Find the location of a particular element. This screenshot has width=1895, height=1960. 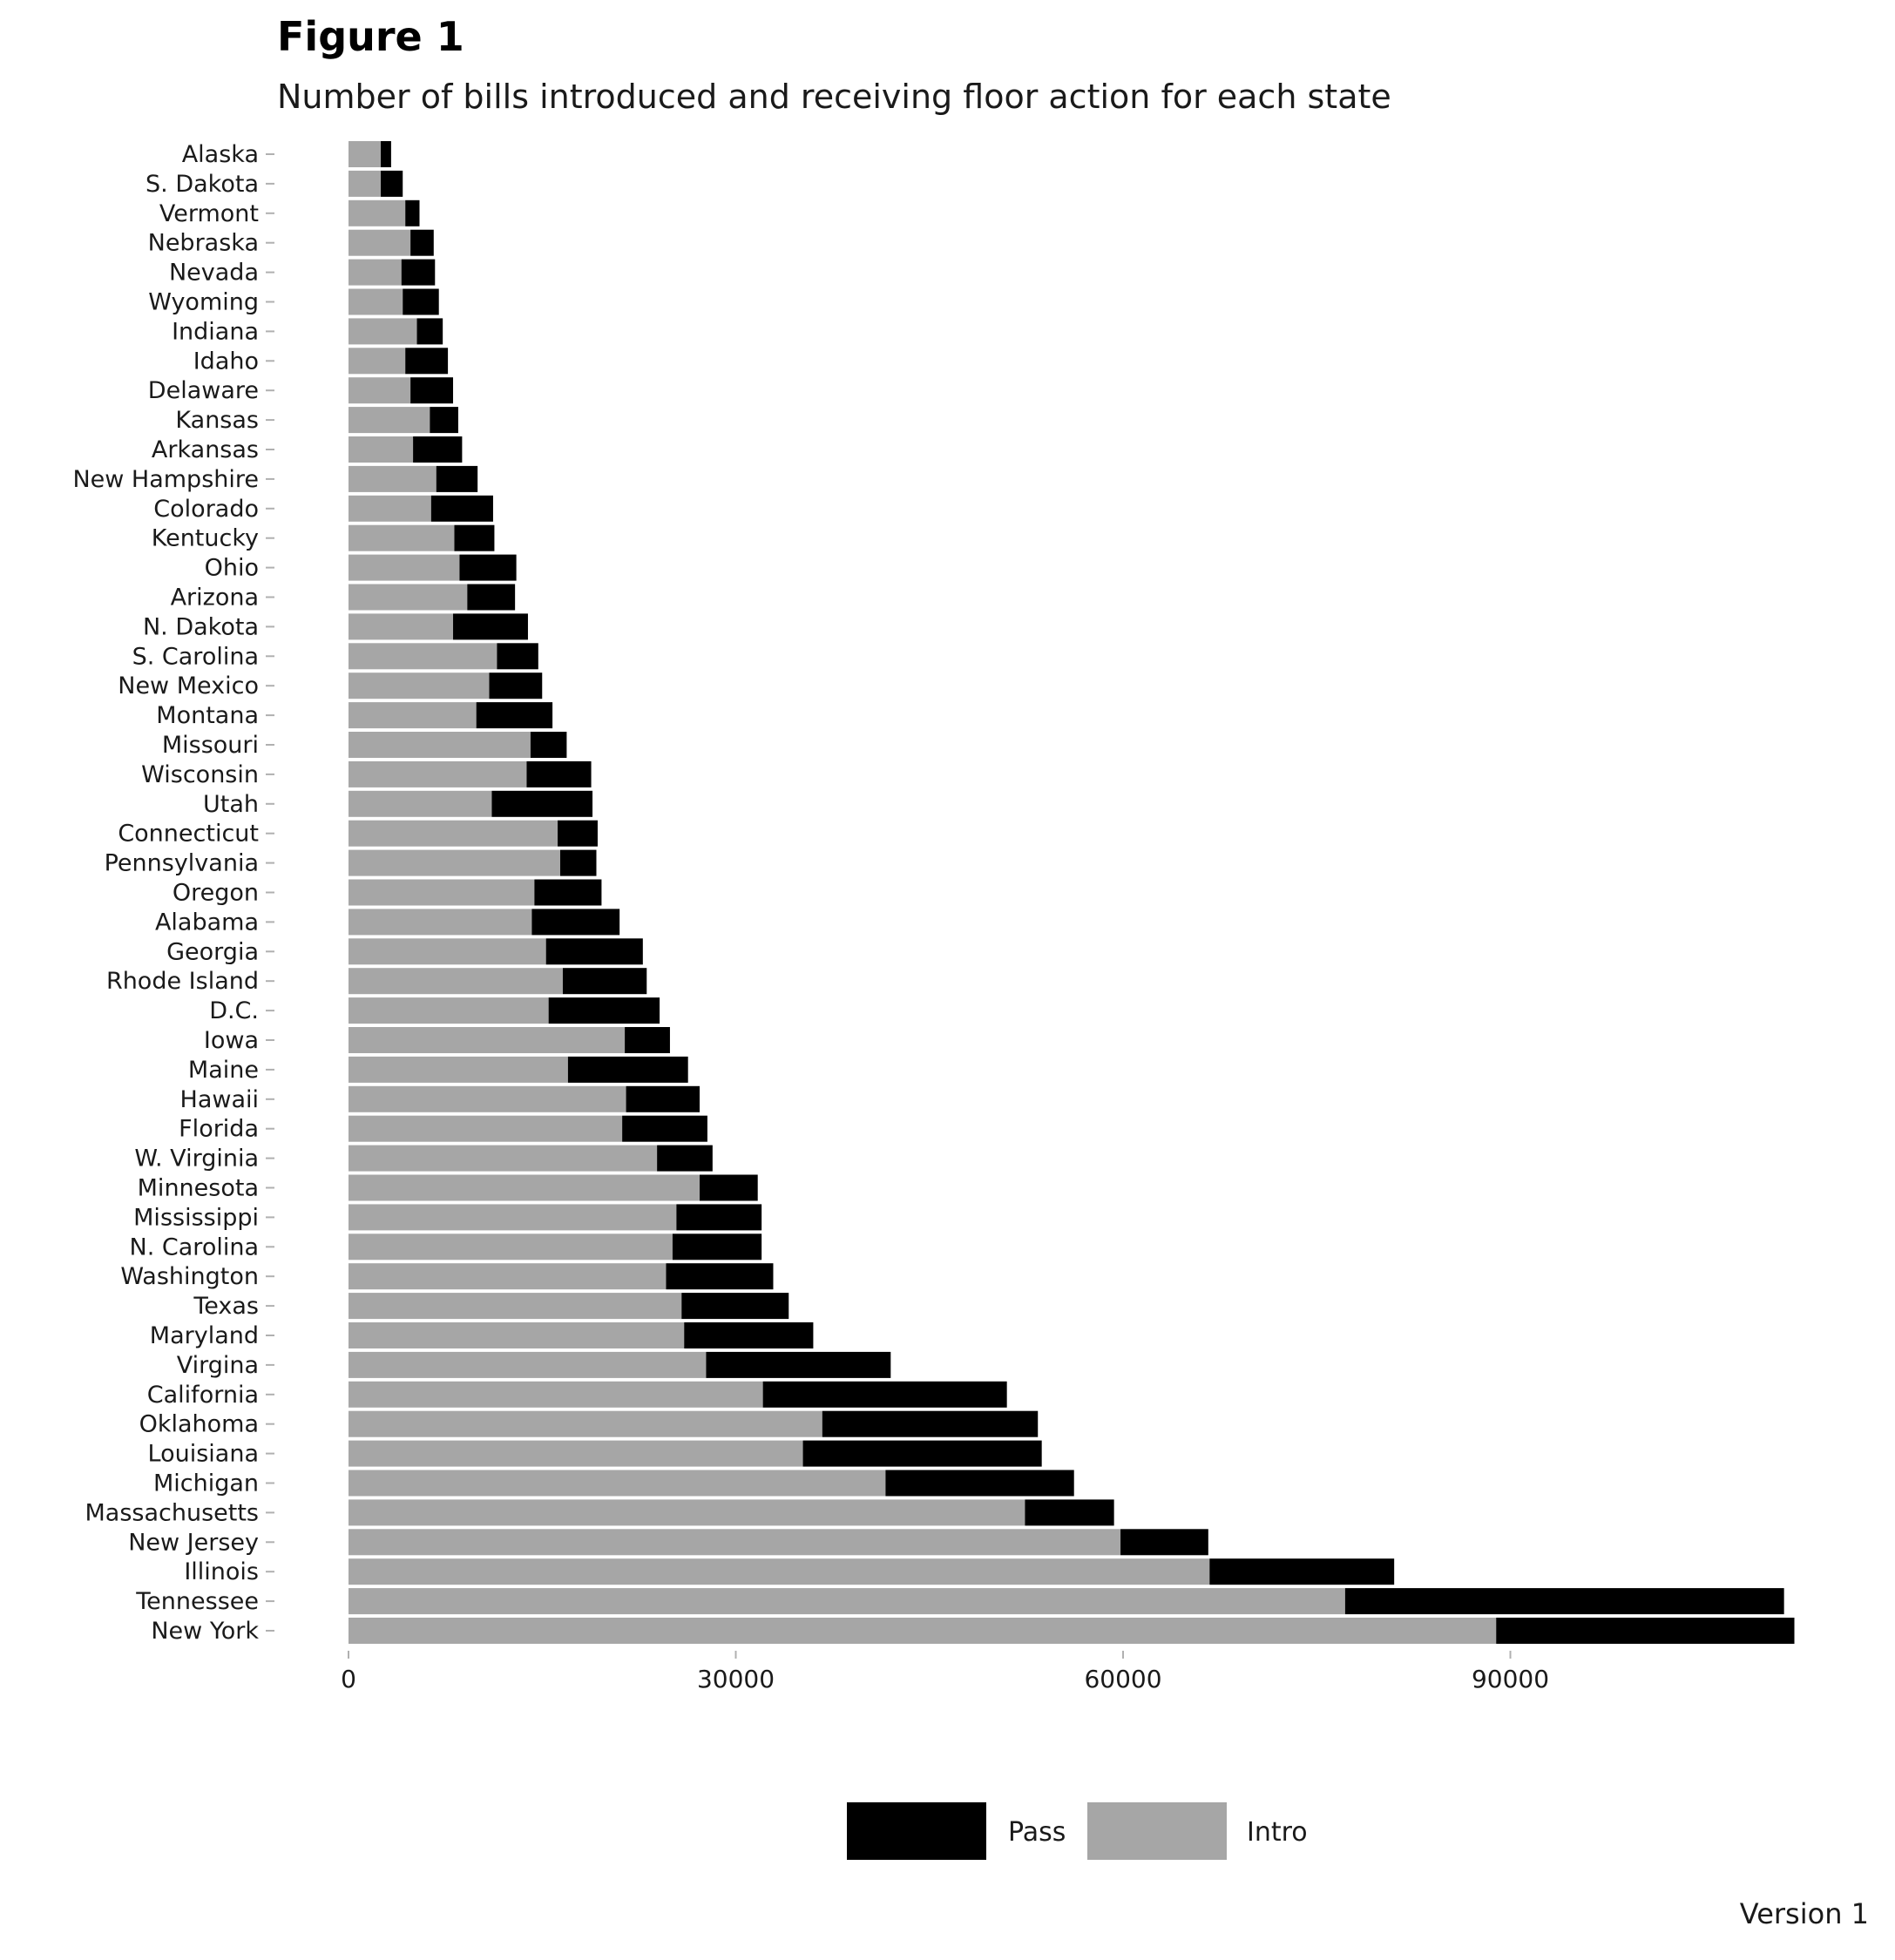

bar-pass-wisconsin is located at coordinates (559, 773).